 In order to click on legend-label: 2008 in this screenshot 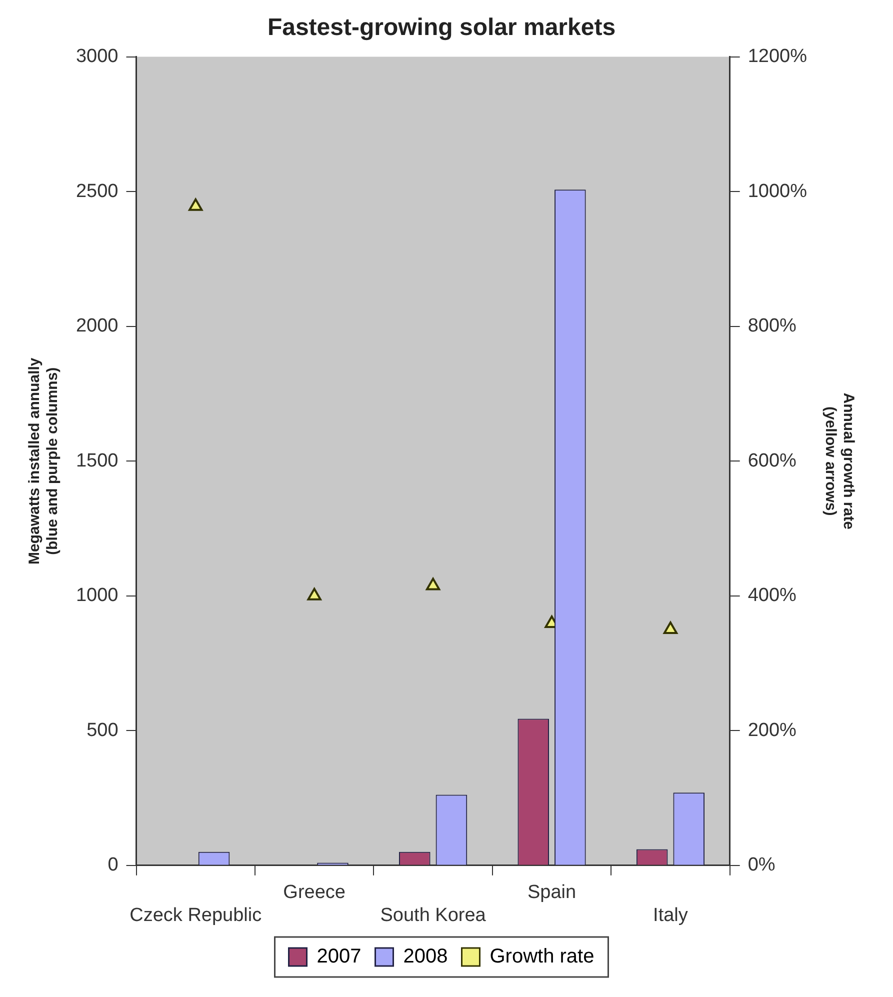, I will do `click(425, 957)`.